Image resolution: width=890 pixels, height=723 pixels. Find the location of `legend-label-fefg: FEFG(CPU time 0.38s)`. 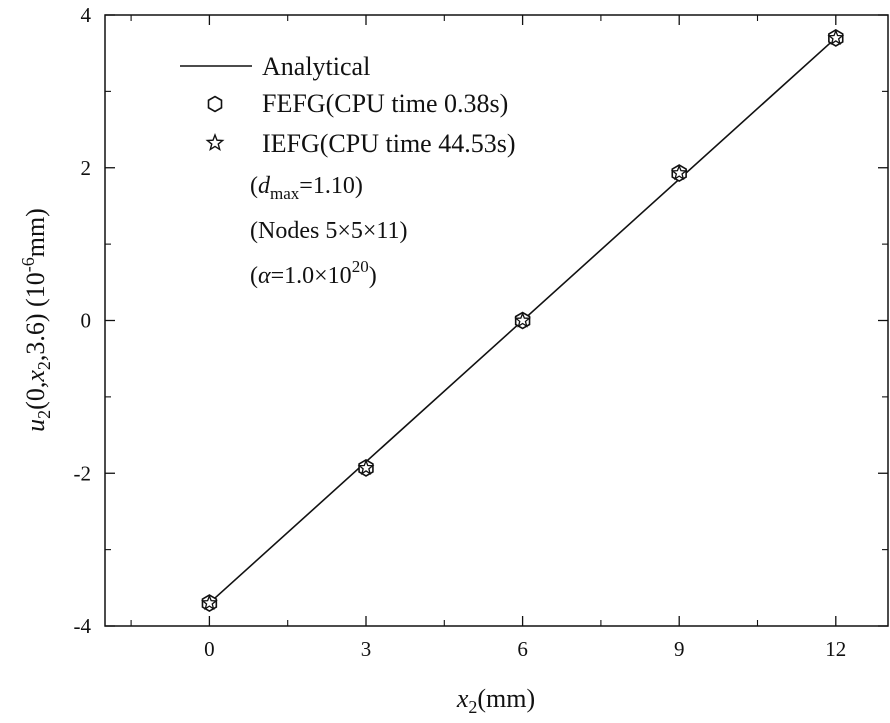

legend-label-fefg: FEFG(CPU time 0.38s) is located at coordinates (385, 103).